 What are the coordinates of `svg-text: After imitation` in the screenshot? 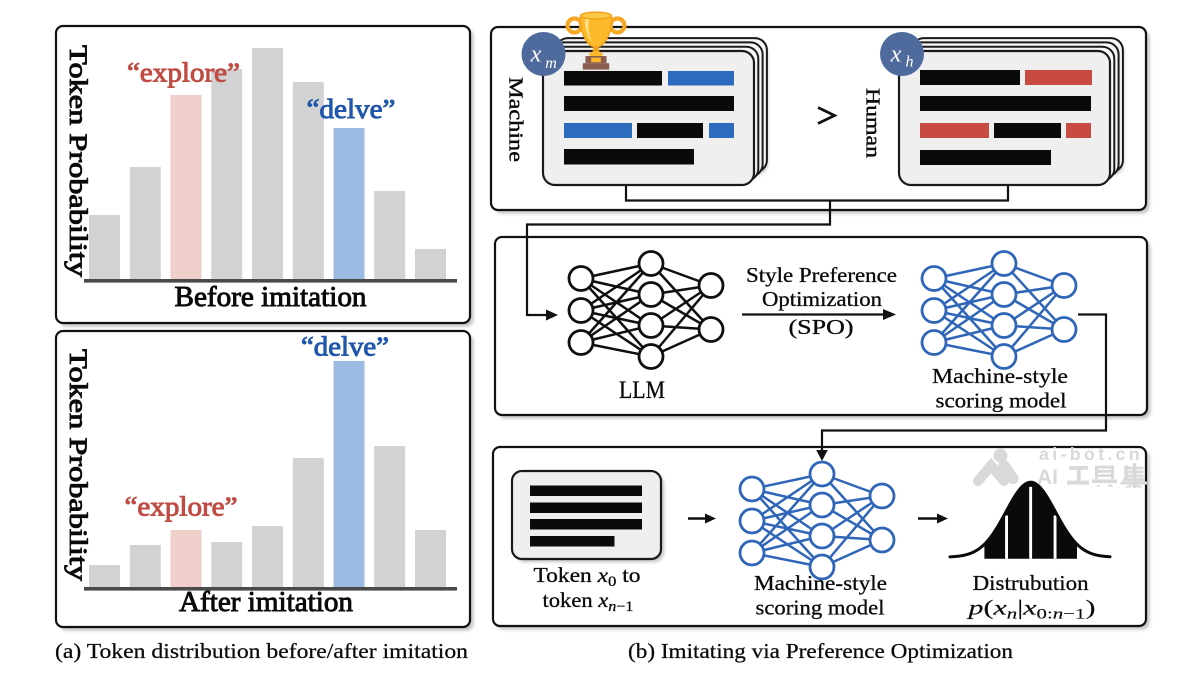 It's located at (266, 602).